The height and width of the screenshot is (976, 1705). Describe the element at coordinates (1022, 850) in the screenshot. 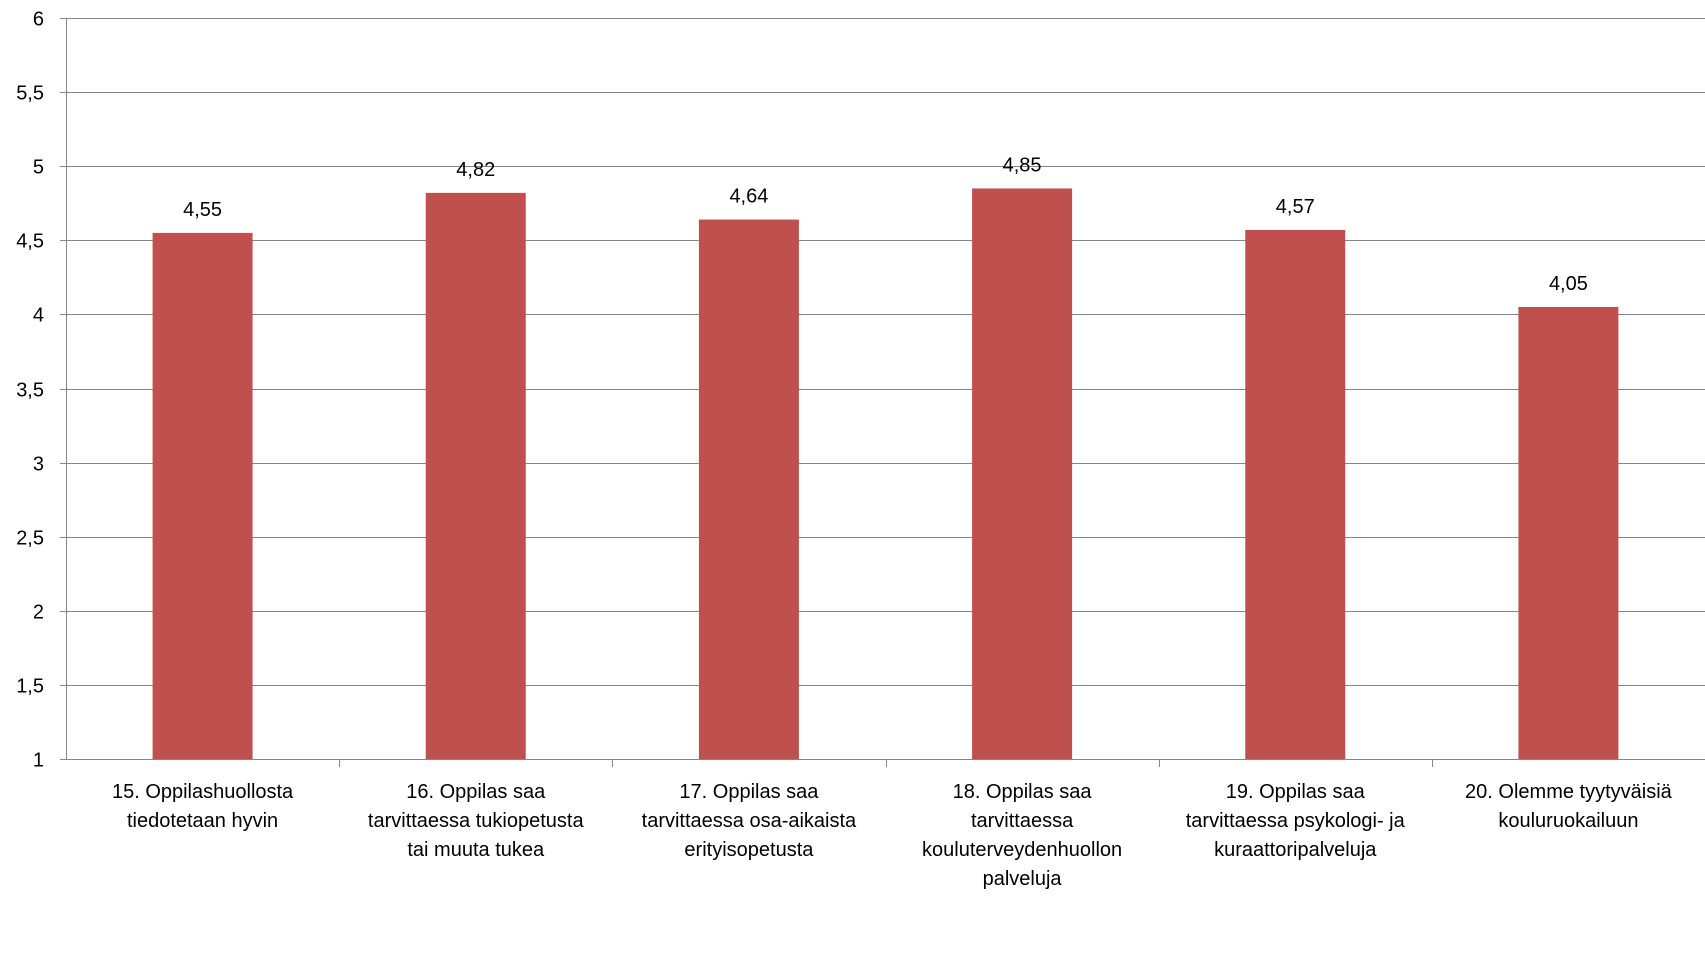

I see `x-category-label-line: kouluterveydenhuollon` at that location.